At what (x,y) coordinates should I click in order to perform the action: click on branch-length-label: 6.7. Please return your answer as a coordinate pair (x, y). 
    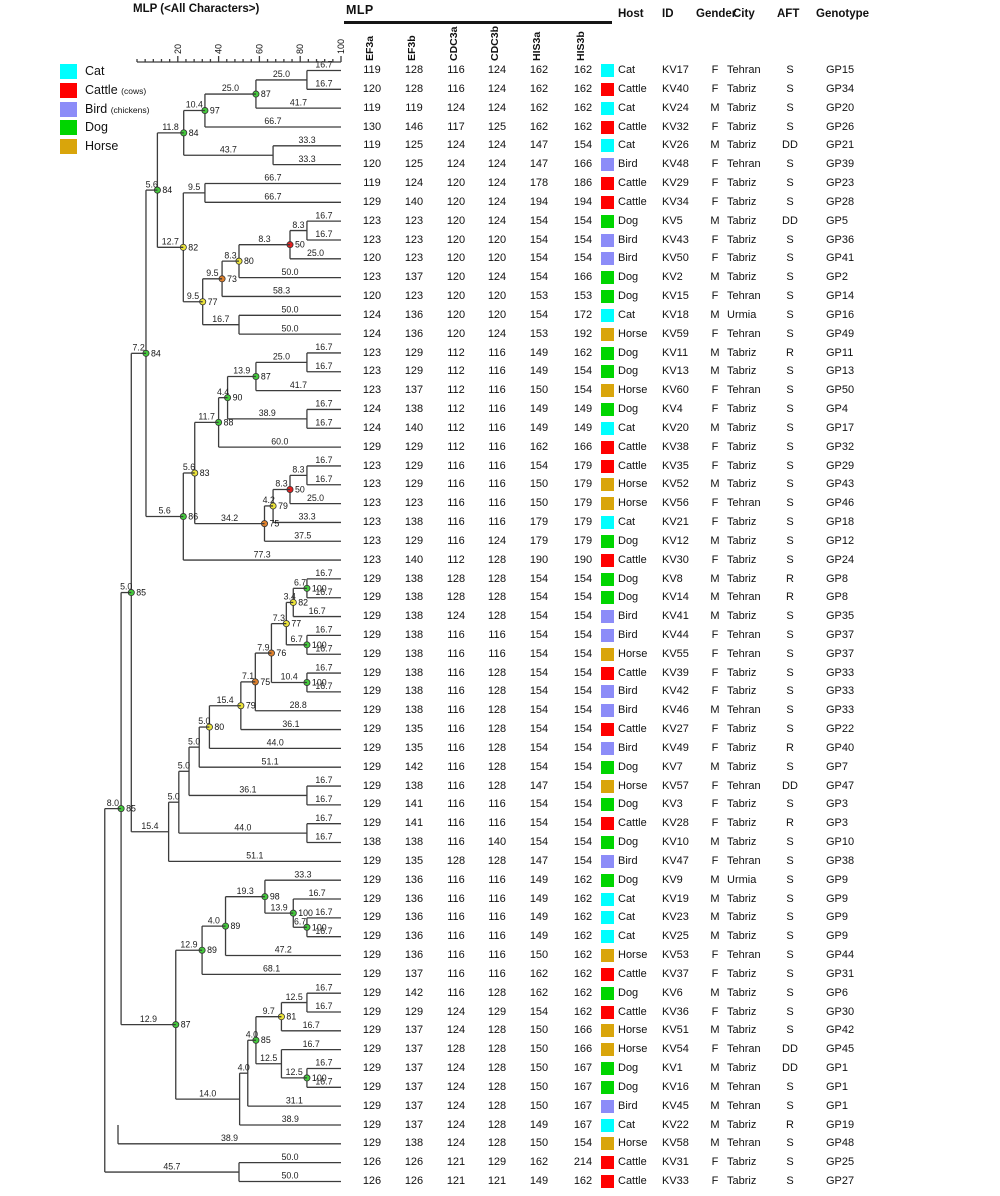
    Looking at the image, I should click on (297, 639).